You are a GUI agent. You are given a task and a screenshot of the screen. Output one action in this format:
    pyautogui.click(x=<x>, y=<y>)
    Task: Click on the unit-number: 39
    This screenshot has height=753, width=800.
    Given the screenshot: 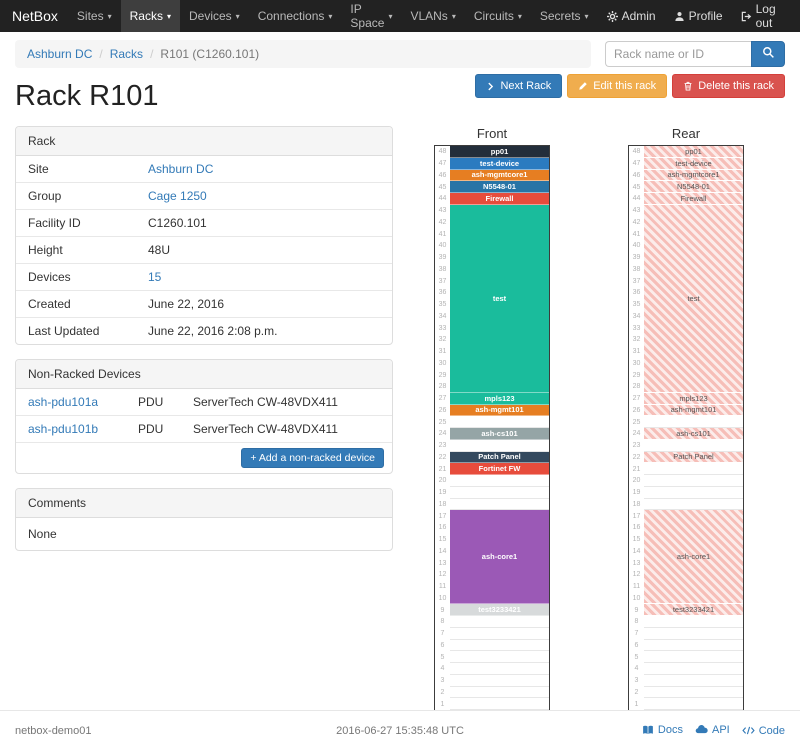 What is the action you would take?
    pyautogui.click(x=636, y=258)
    